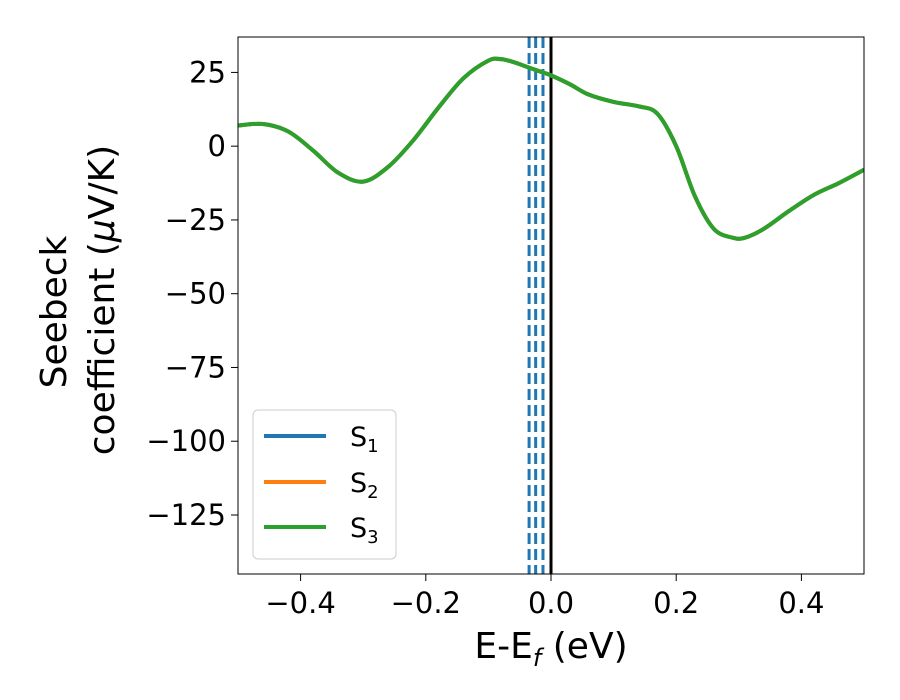 The width and height of the screenshot is (900, 700). Describe the element at coordinates (676, 603) in the screenshot. I see `x-tick-label: 0.2` at that location.